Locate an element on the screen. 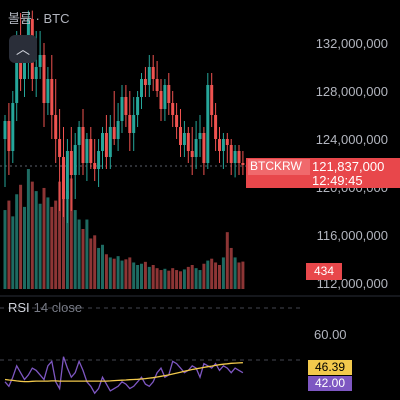  collapse-button: ︿ is located at coordinates (23, 49).